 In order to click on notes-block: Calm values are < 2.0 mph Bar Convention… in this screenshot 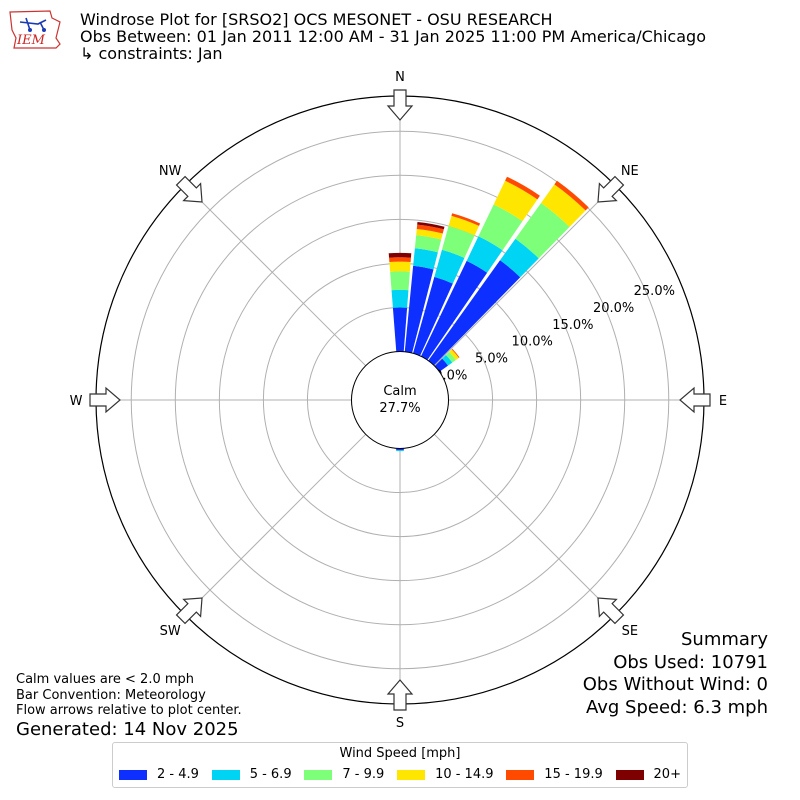, I will do `click(129, 695)`.